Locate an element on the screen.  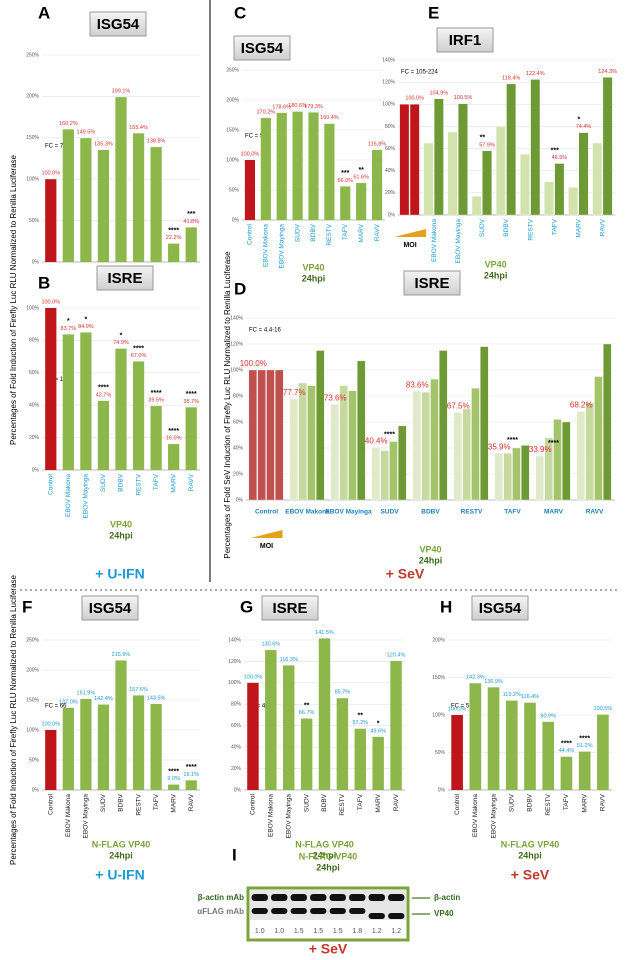
moi-label: MOI is located at coordinates (266, 546).